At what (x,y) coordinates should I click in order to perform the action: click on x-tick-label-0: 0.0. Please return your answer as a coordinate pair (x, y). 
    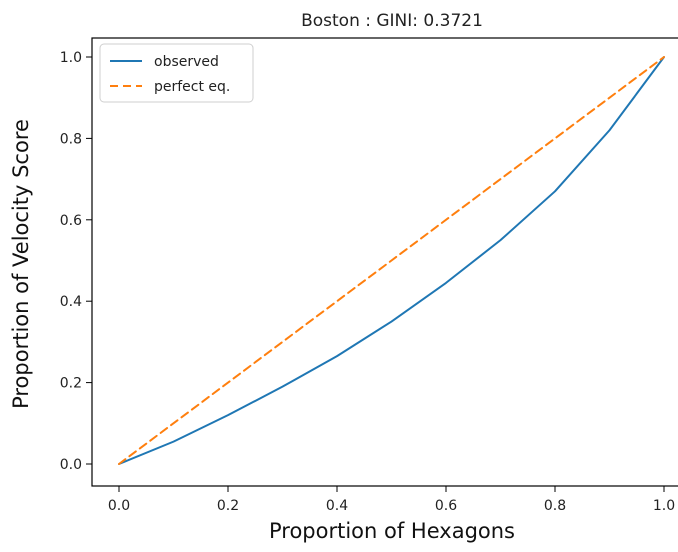
    Looking at the image, I should click on (119, 506).